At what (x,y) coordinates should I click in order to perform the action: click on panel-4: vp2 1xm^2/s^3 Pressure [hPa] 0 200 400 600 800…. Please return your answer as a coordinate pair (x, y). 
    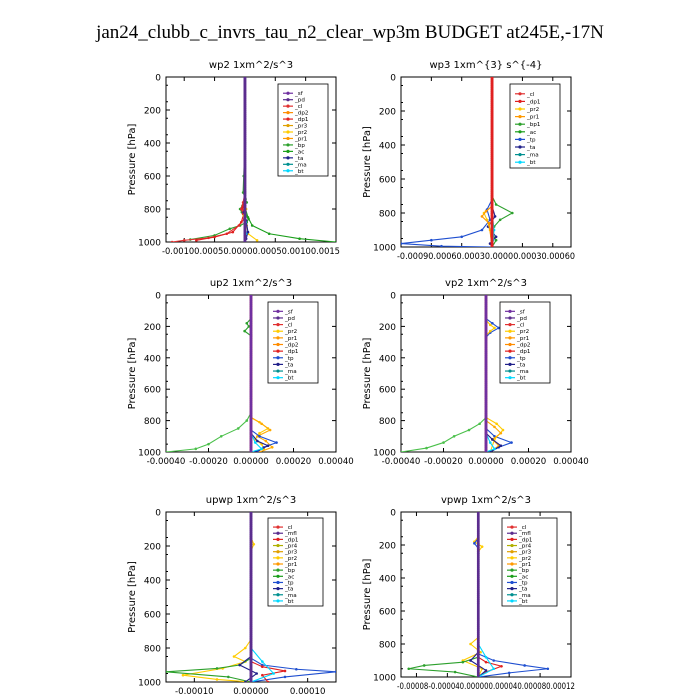
    Looking at the image, I should click on (475, 372).